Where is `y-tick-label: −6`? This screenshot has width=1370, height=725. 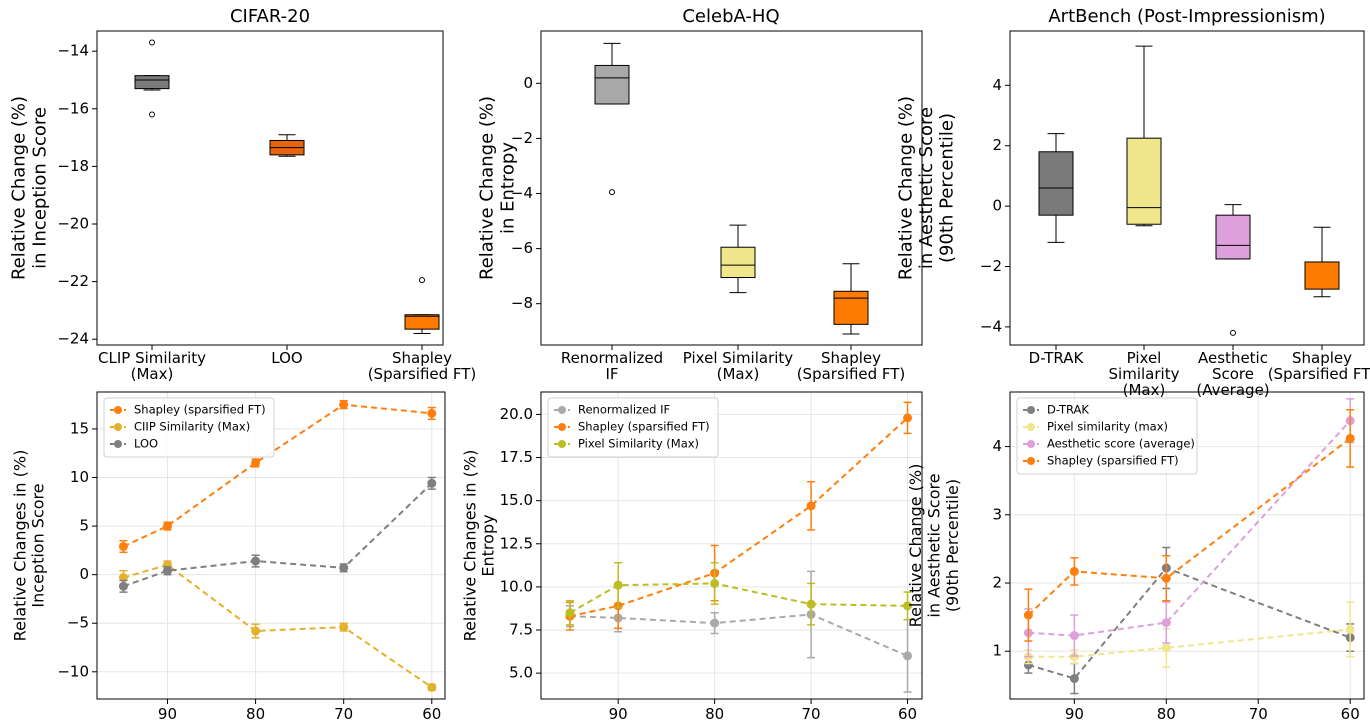 y-tick-label: −6 is located at coordinates (522, 248).